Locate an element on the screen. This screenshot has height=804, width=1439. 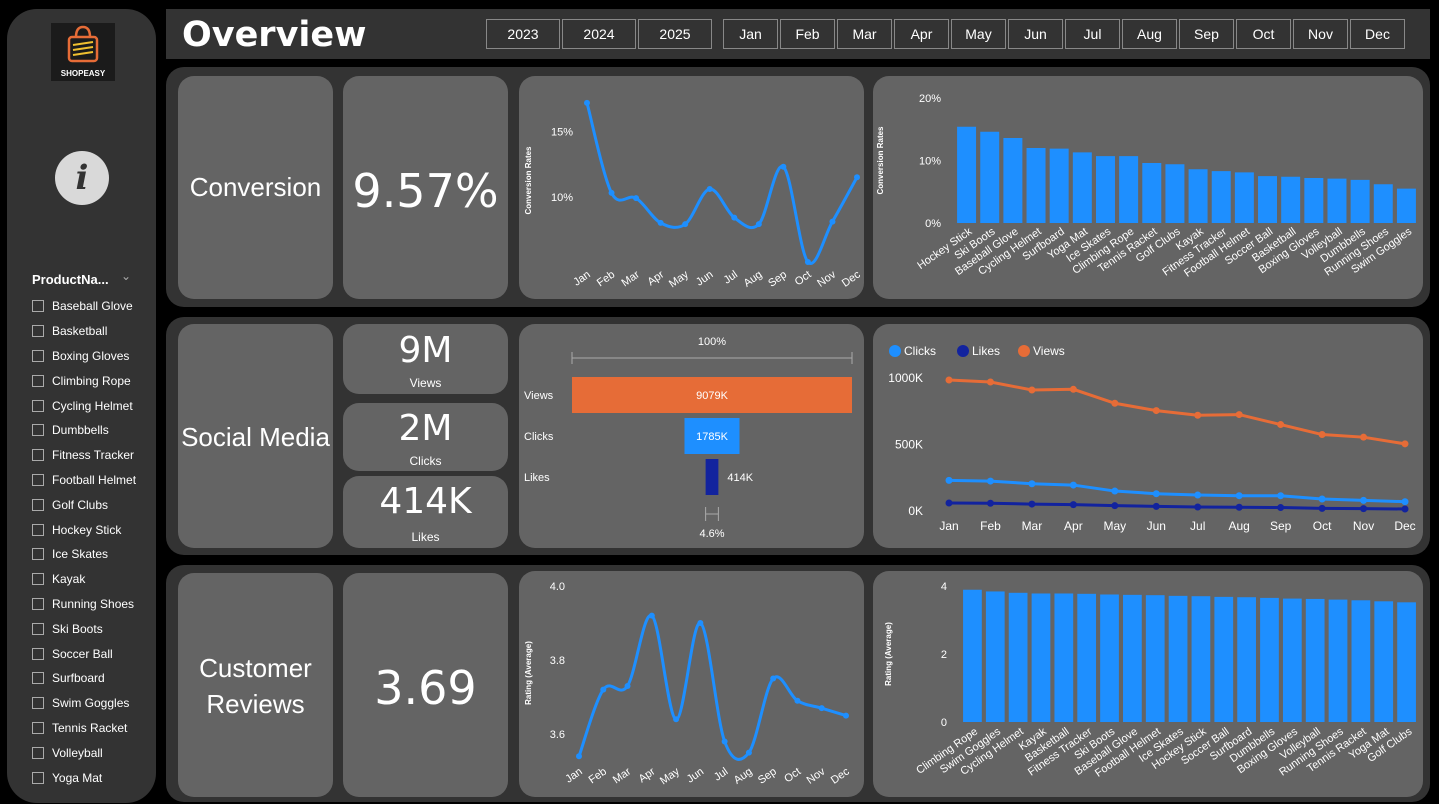
y-axis-title: Rating (Average) is located at coordinates (528, 673).